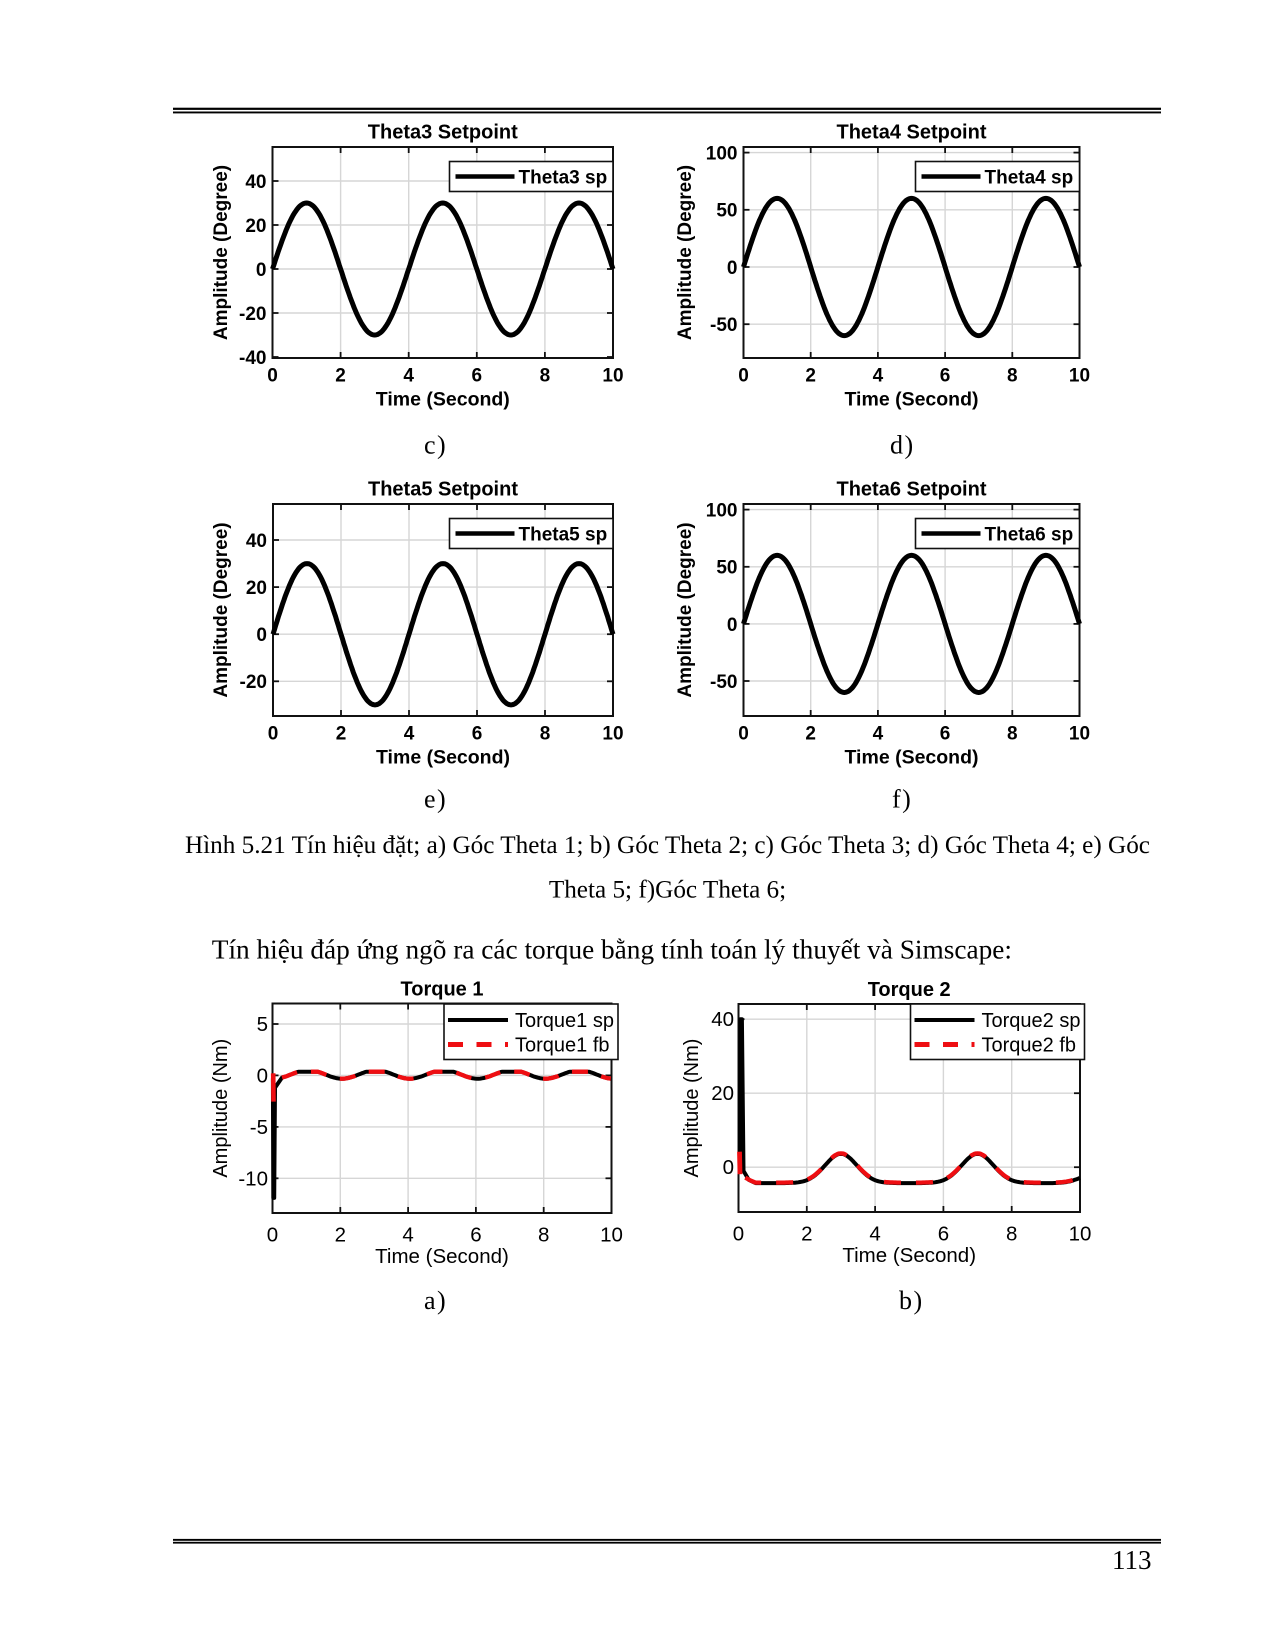  I want to click on svg-text: Theta6 Setpoint, so click(911, 490).